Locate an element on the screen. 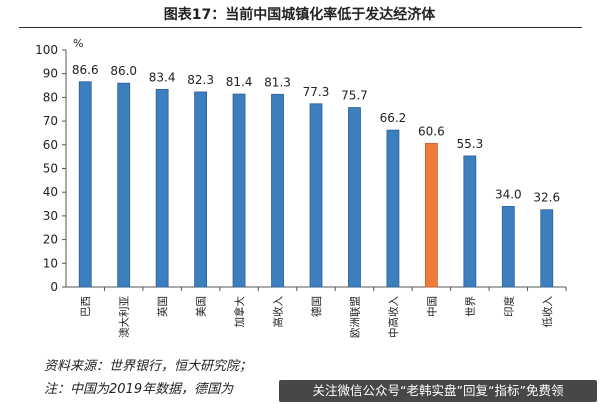 This screenshot has height=404, width=599. y-tick-label: 80 is located at coordinates (50, 97).